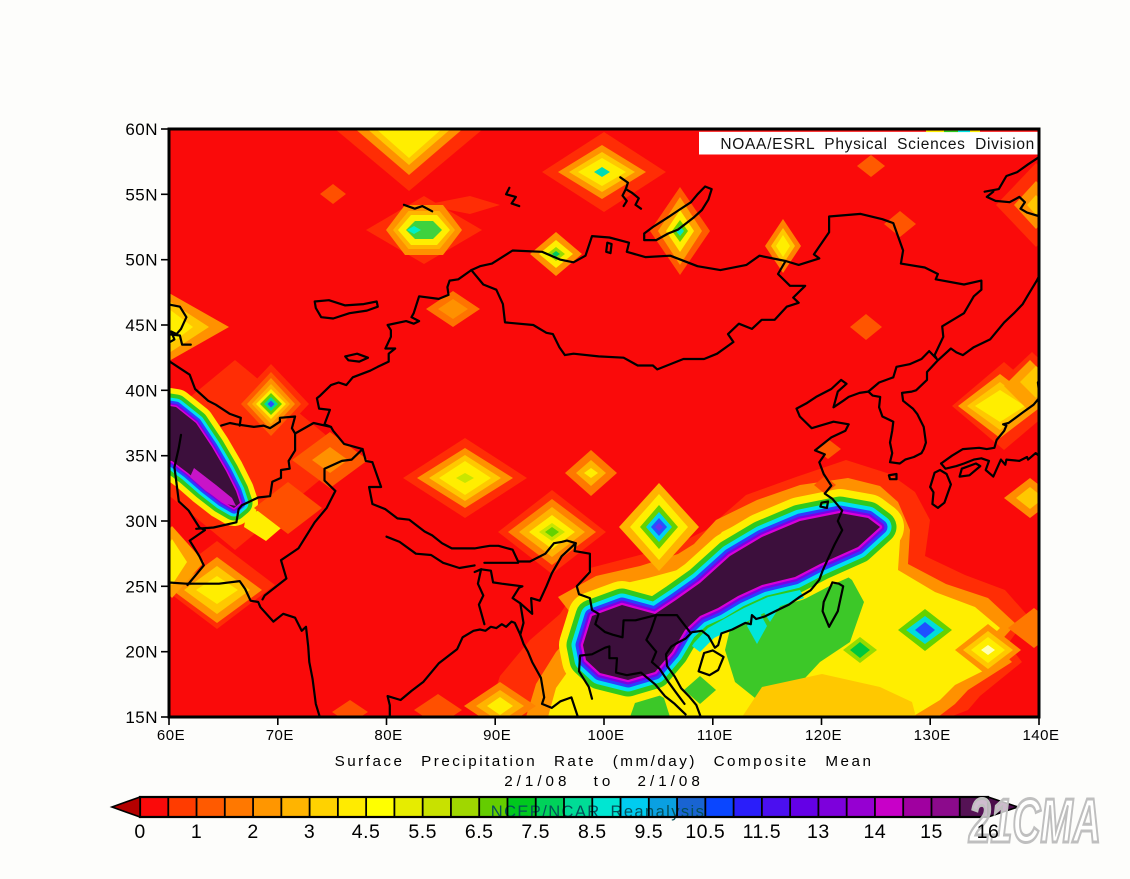 Image resolution: width=1130 pixels, height=879 pixels. What do you see at coordinates (141, 129) in the screenshot?
I see `svg-text: 60N` at bounding box center [141, 129].